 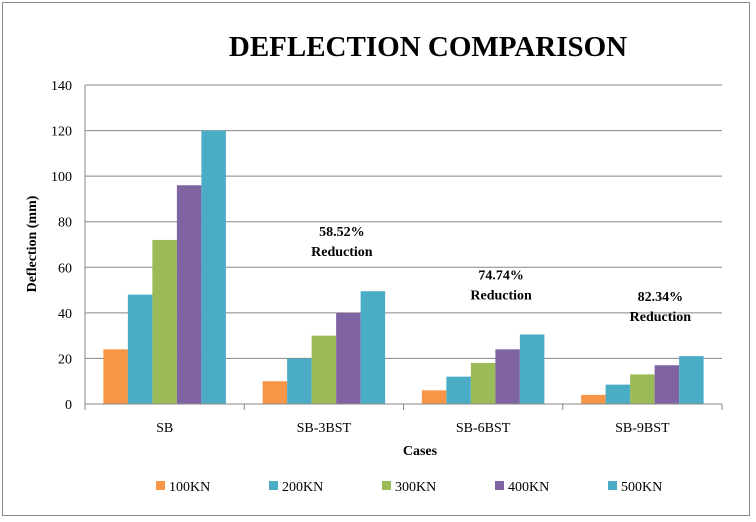 What do you see at coordinates (324, 428) in the screenshot?
I see `x-tick-label: SB-3BST` at bounding box center [324, 428].